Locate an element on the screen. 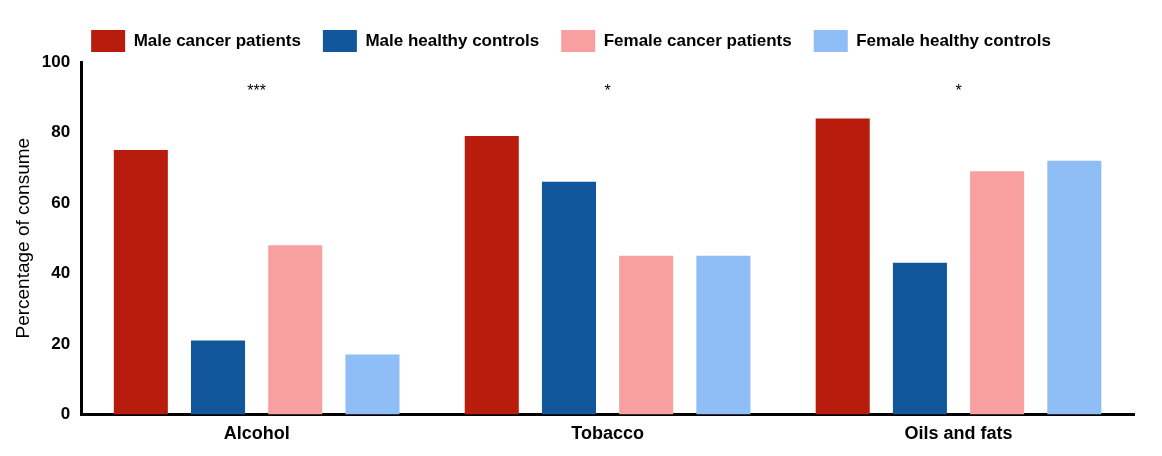  y-tick-label: 20 is located at coordinates (61, 343).